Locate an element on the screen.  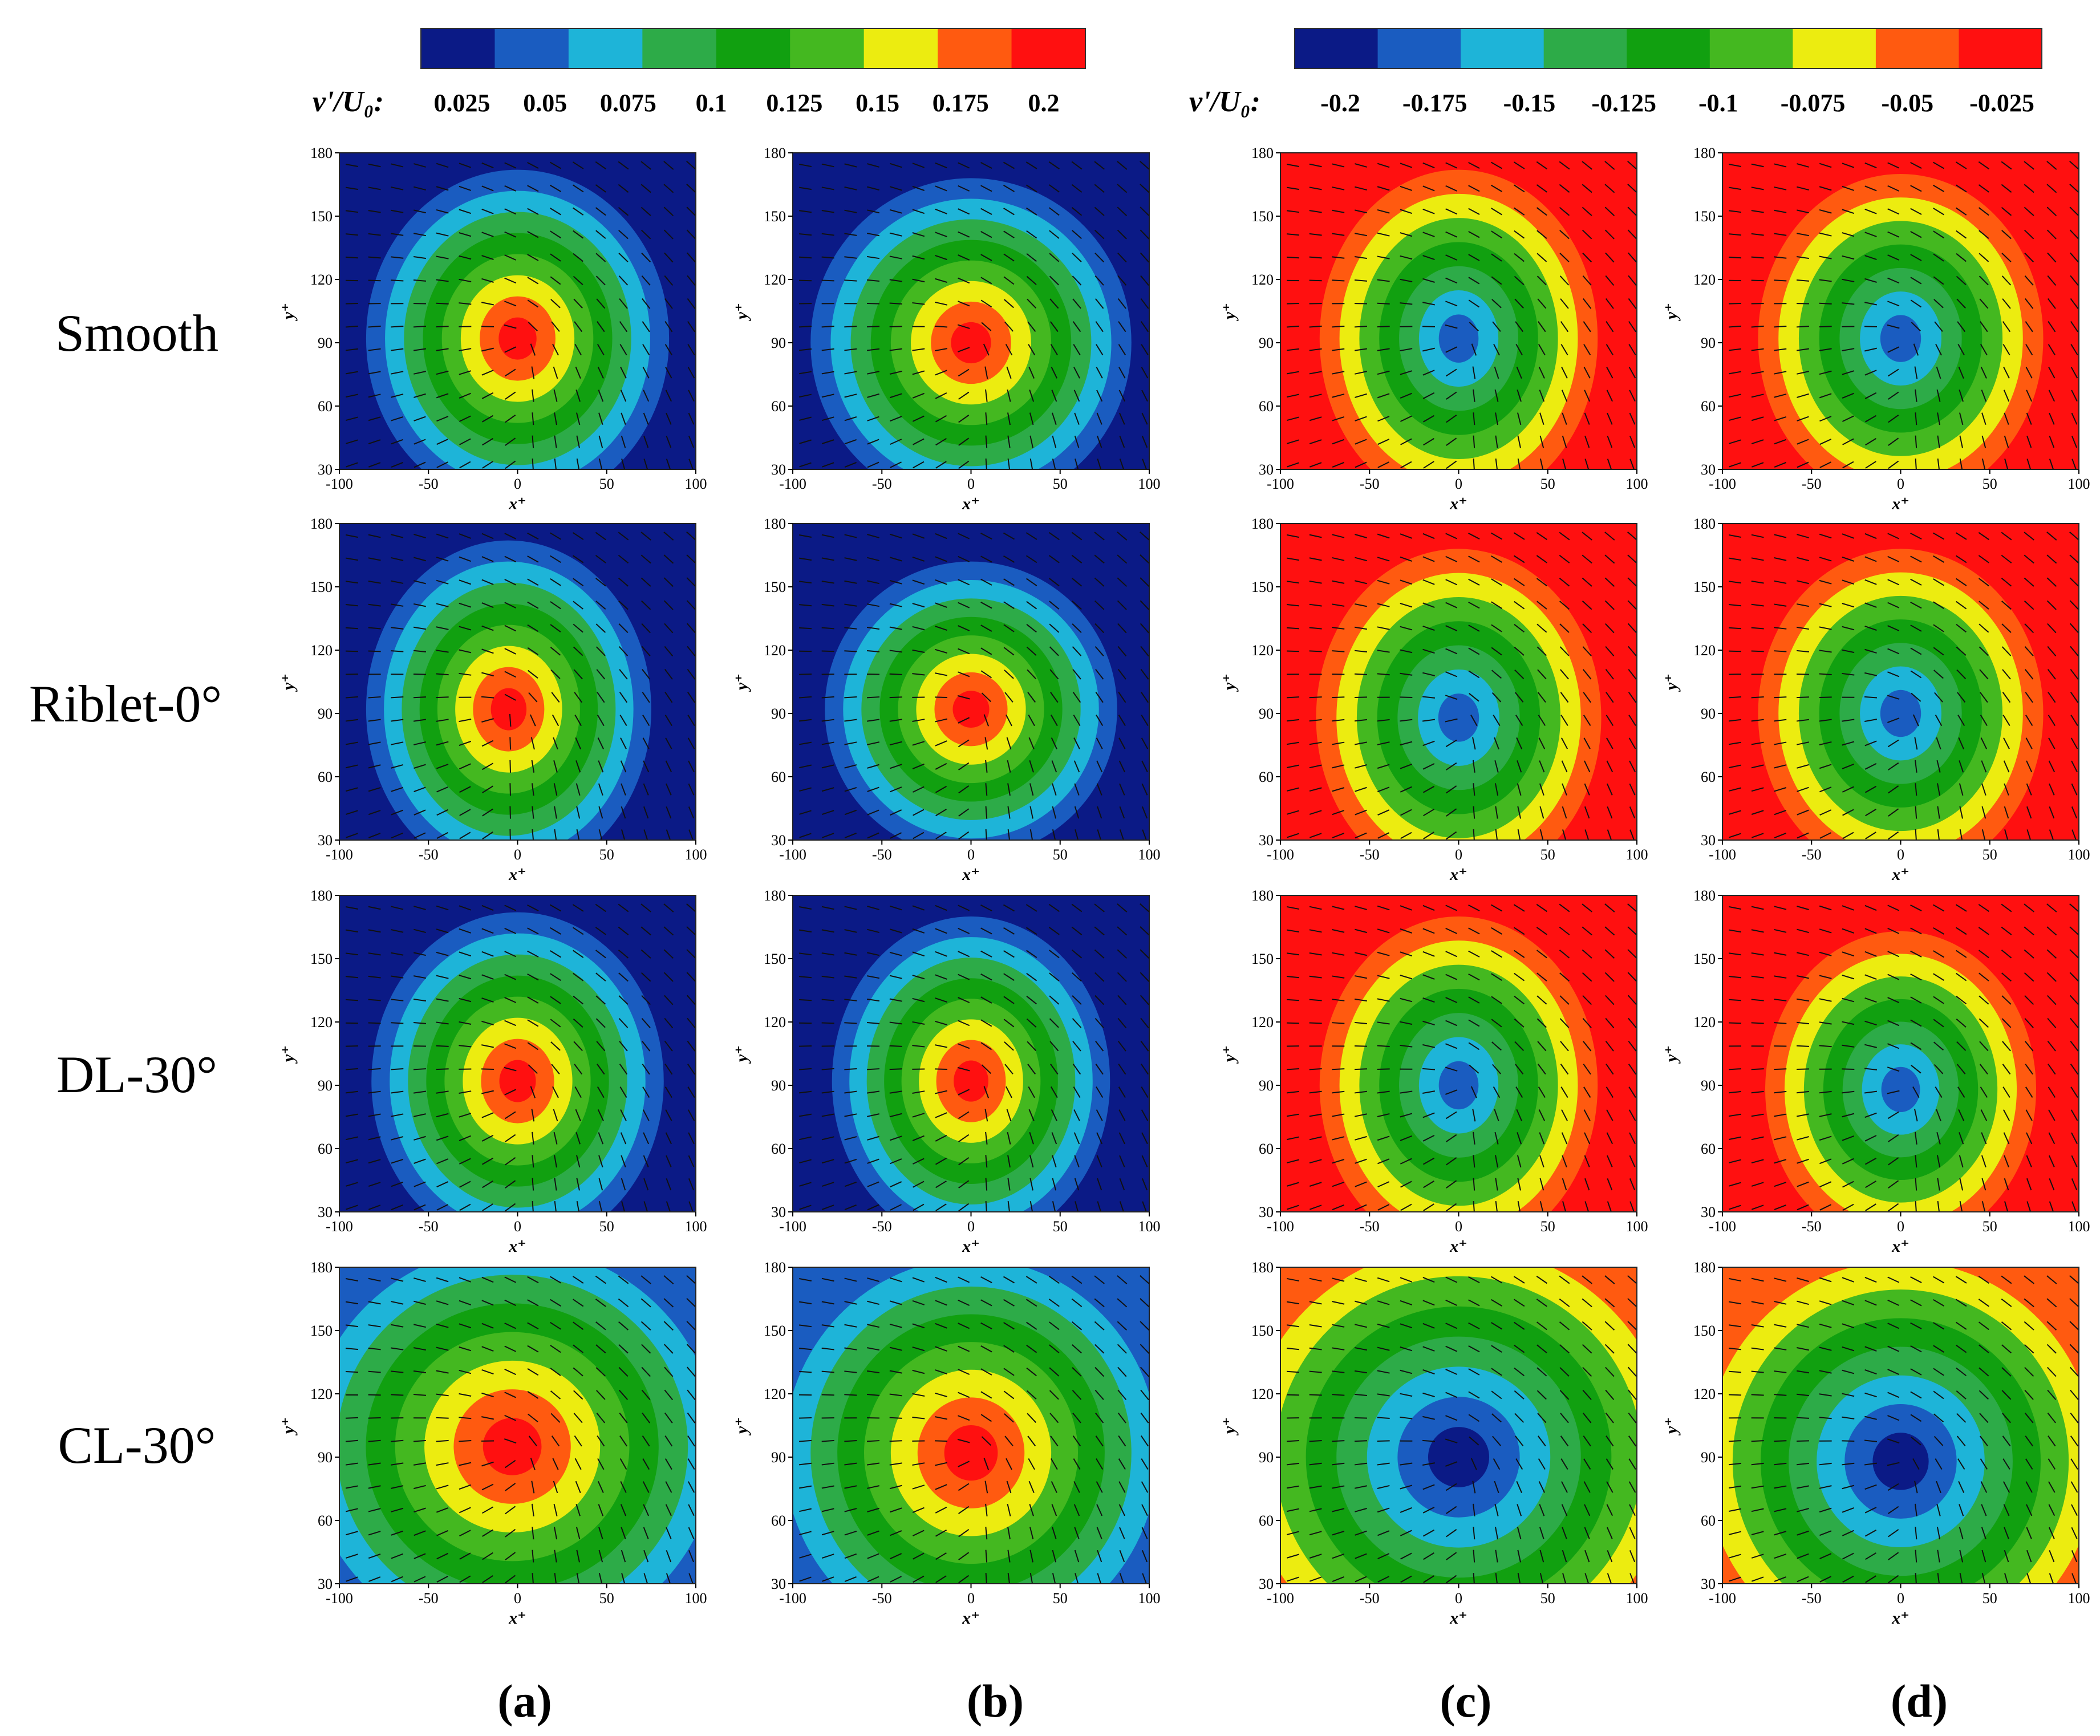
contour-level is located at coordinates (971, 709).